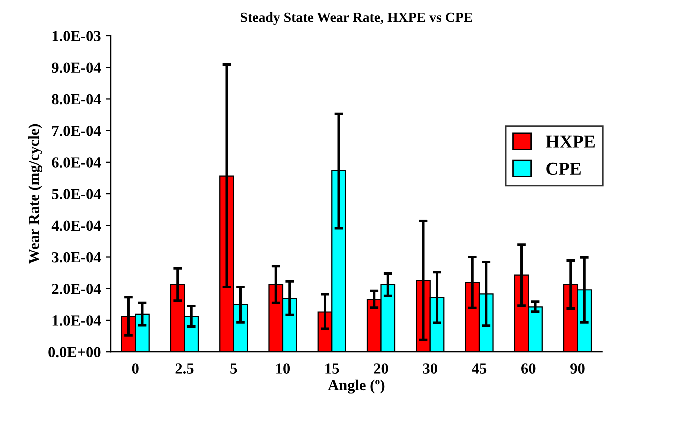  Describe the element at coordinates (77, 257) in the screenshot. I see `y-tick-label: 3.0E-04` at that location.